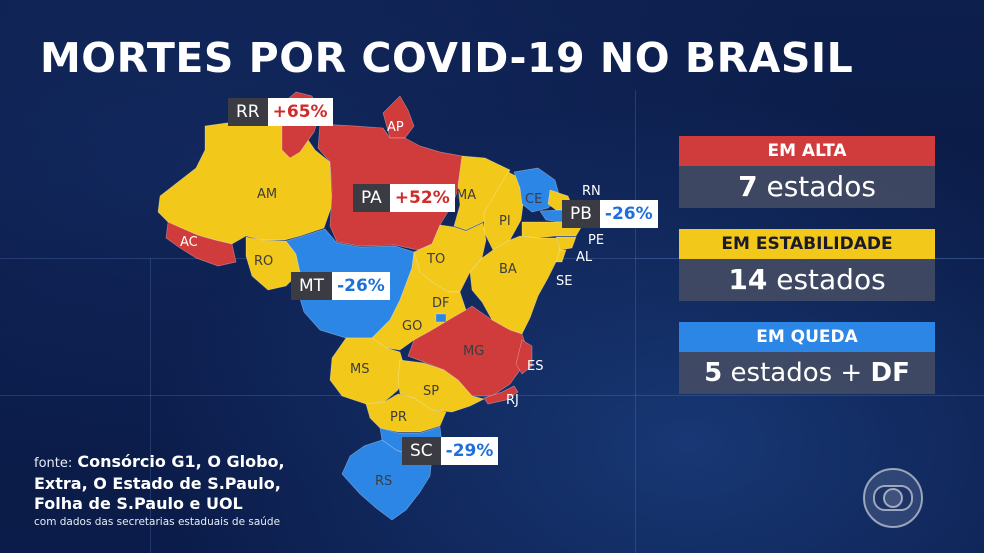 This screenshot has width=984, height=553. Describe the element at coordinates (201, 244) in the screenshot. I see `state-AC` at that location.